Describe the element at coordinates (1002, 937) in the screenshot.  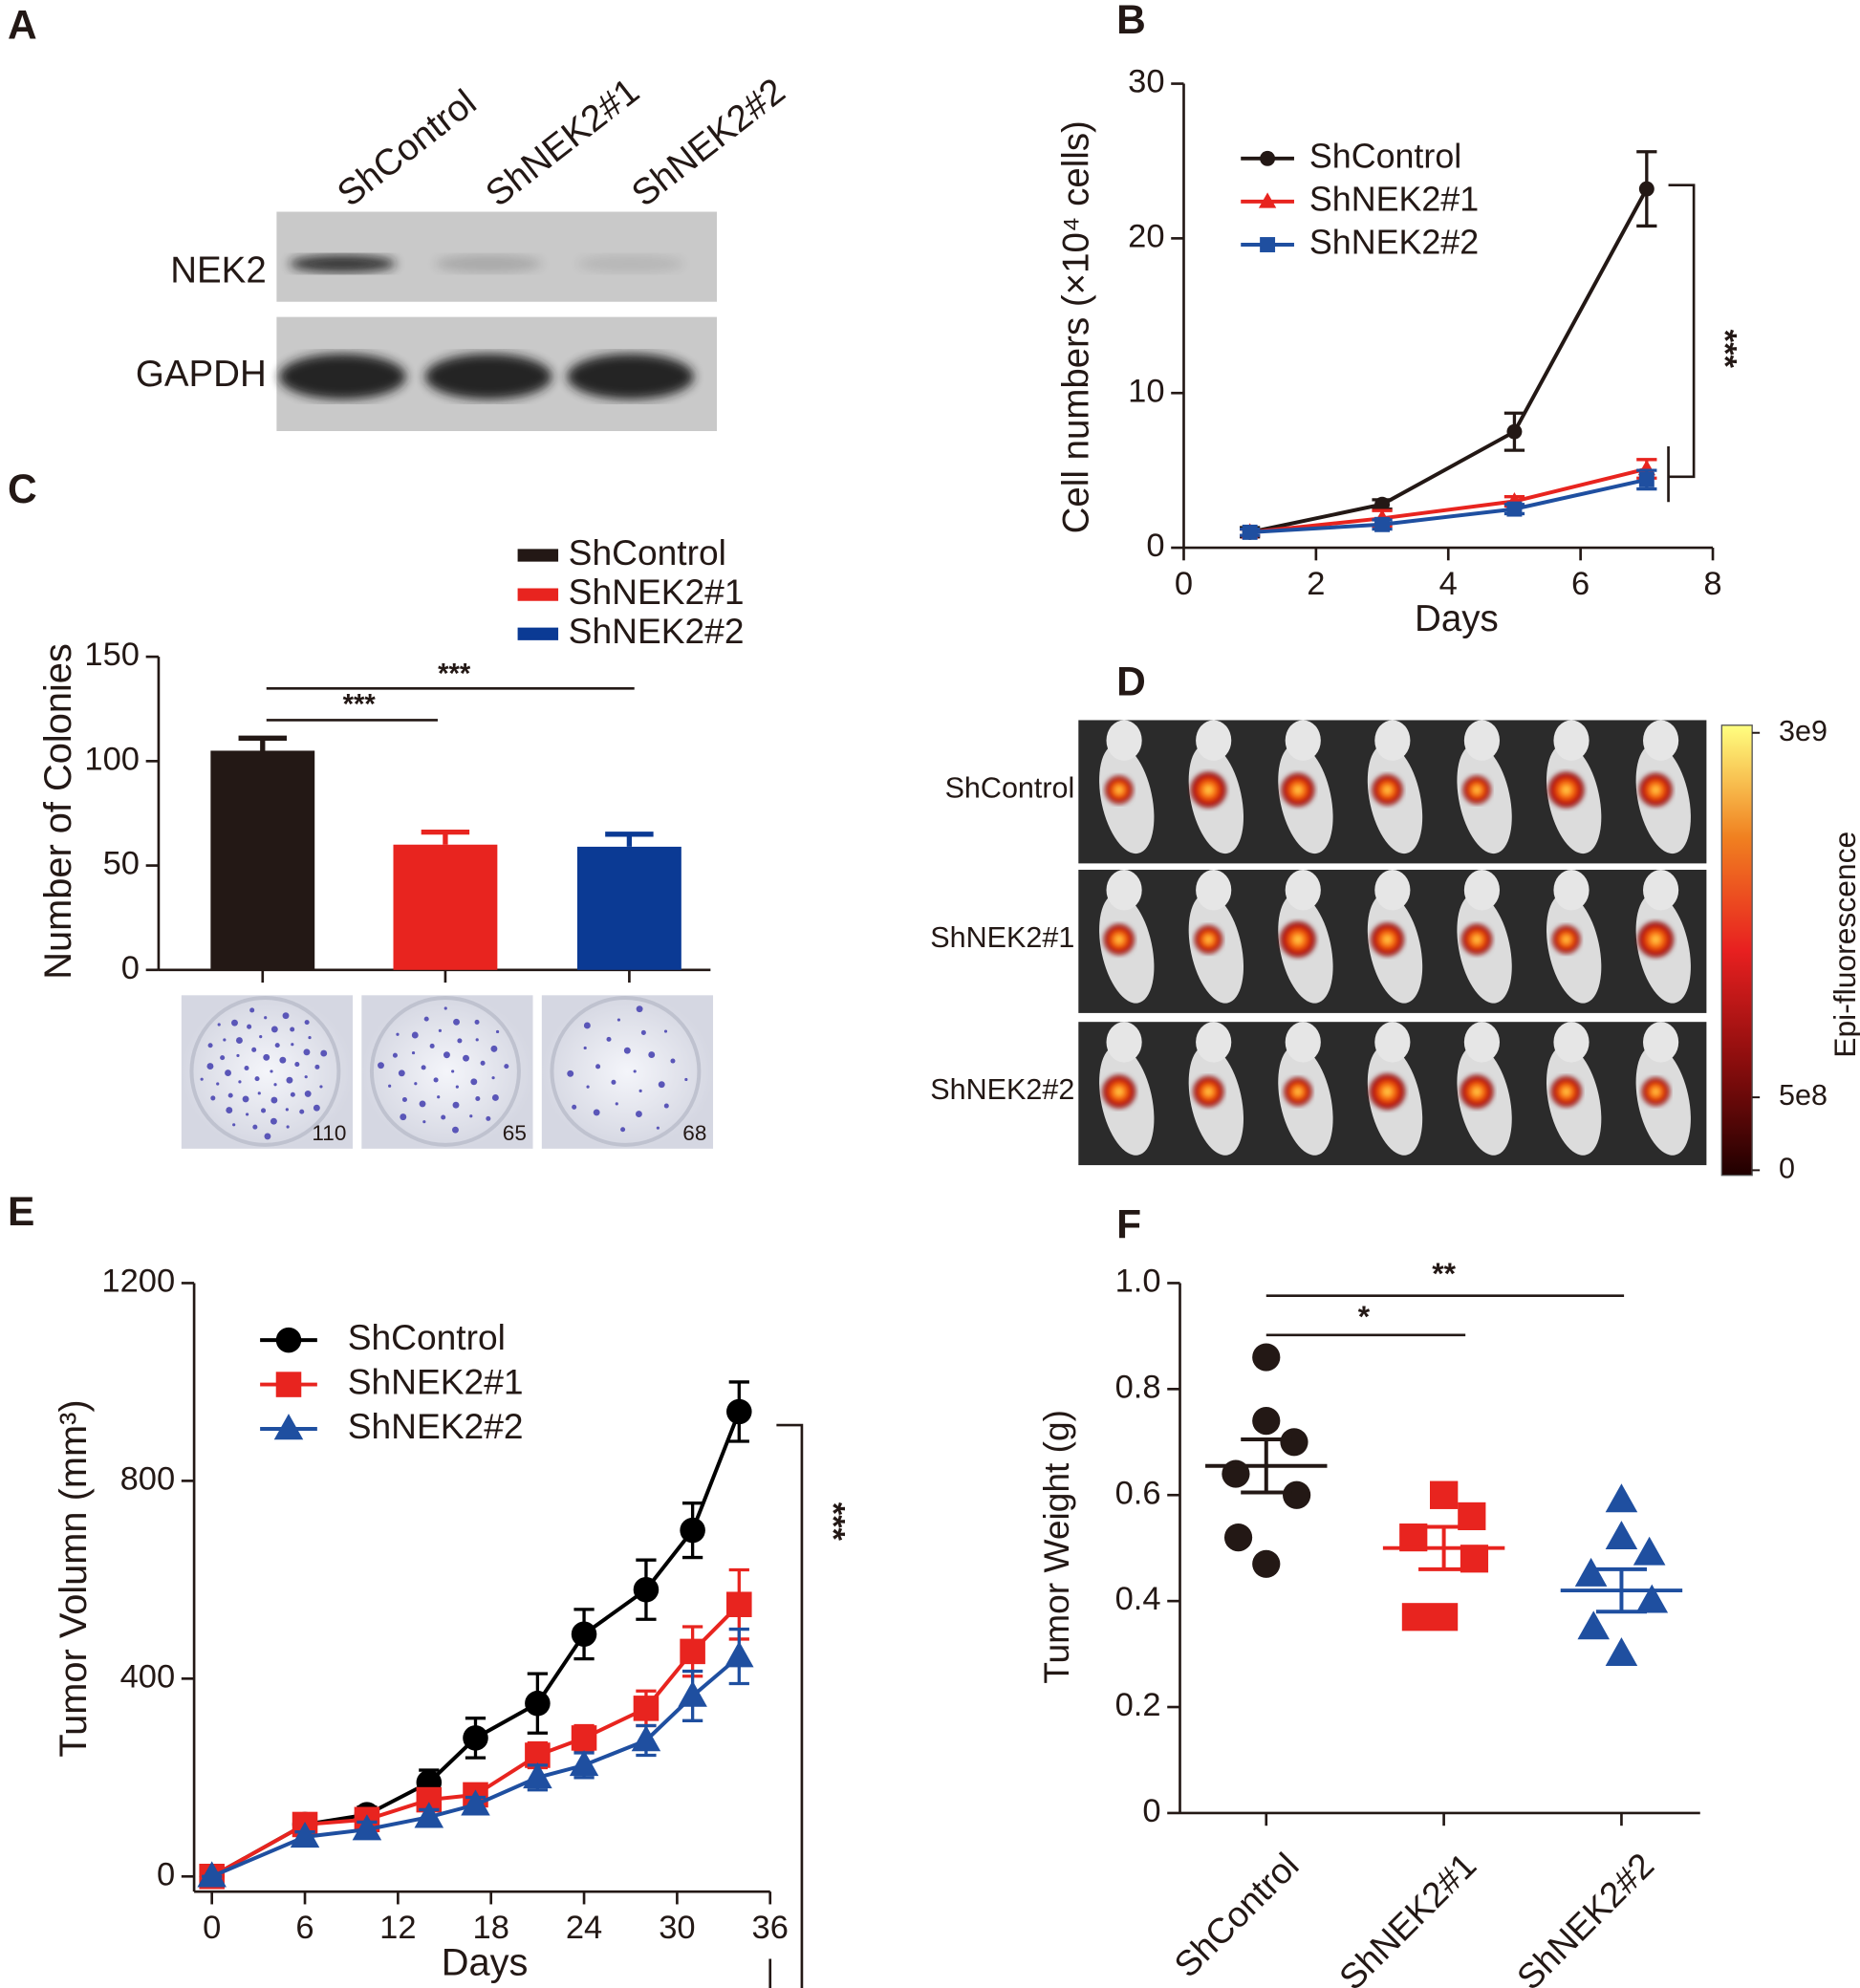
I see `imaging-row-label: ShNEK2#1` at that location.